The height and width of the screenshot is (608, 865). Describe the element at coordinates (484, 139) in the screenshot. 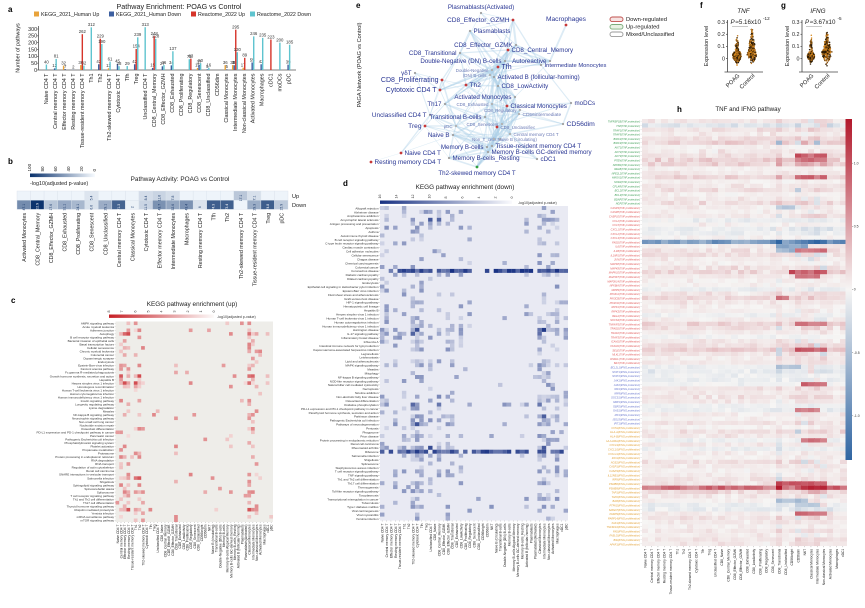

I see `svg-text: Non_T_cells` at that location.